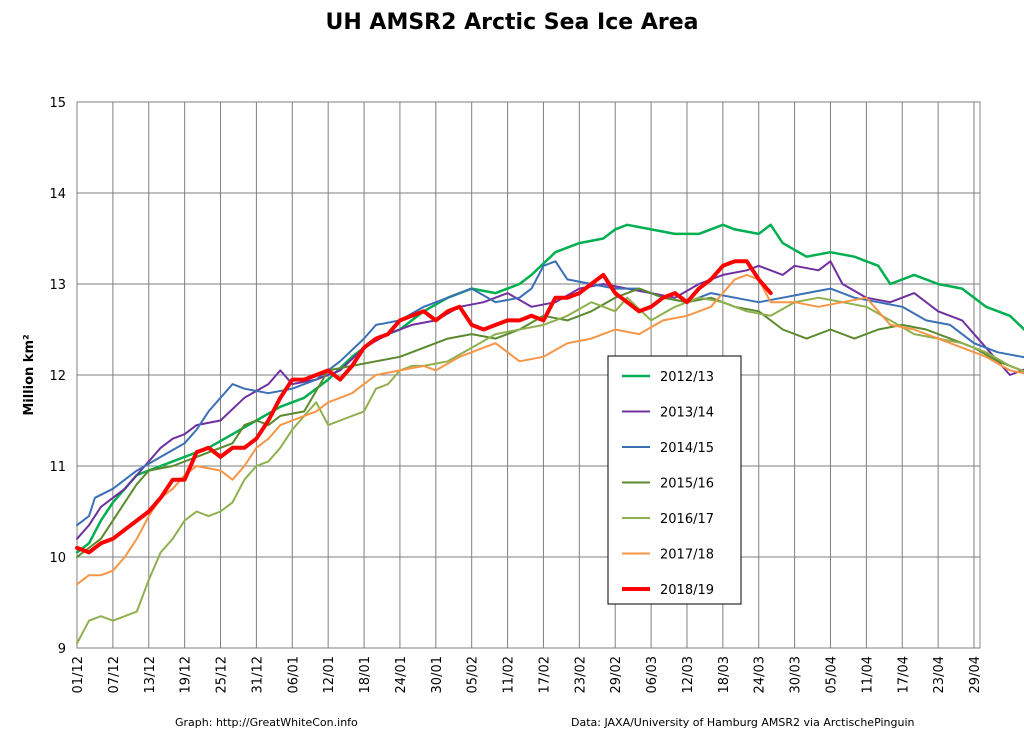 The width and height of the screenshot is (1024, 746). Describe the element at coordinates (688, 674) in the screenshot. I see `x-tick-label: 12/03` at that location.